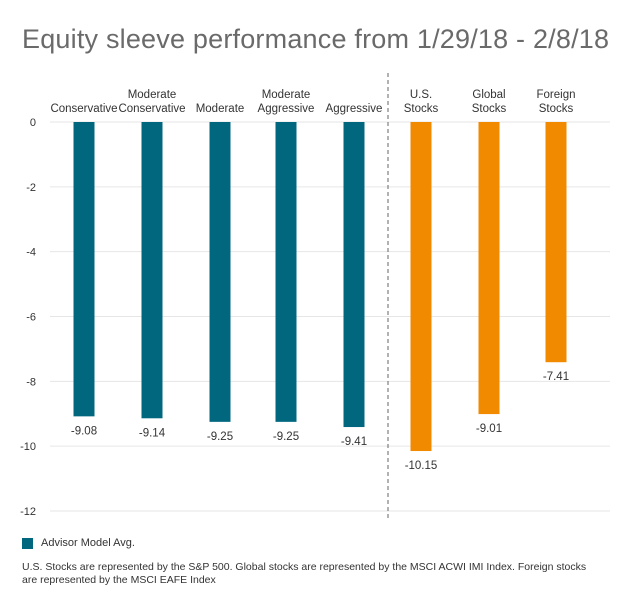 This screenshot has height=600, width=620. What do you see at coordinates (421, 95) in the screenshot?
I see `category-label: U.S.` at bounding box center [421, 95].